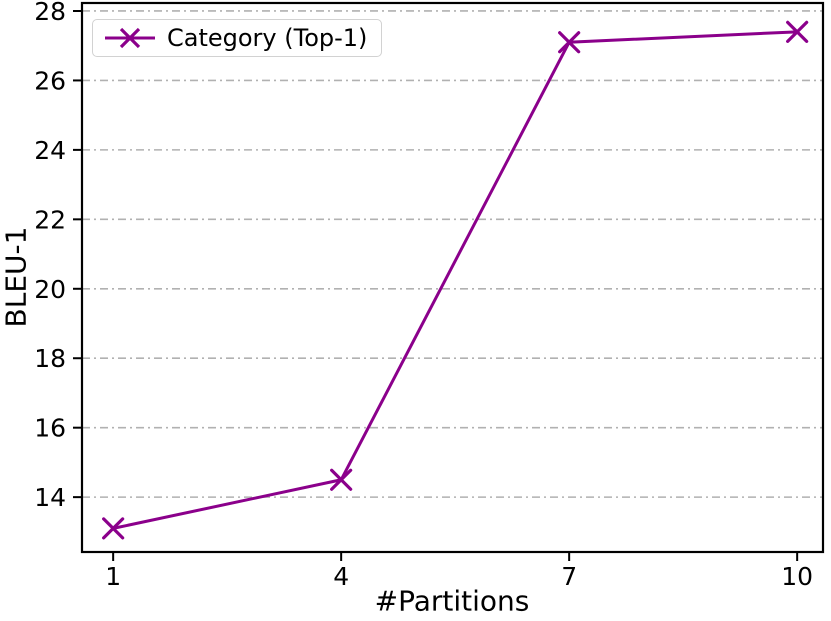  What do you see at coordinates (50, 497) in the screenshot?
I see `y-tick-label: 14` at bounding box center [50, 497].